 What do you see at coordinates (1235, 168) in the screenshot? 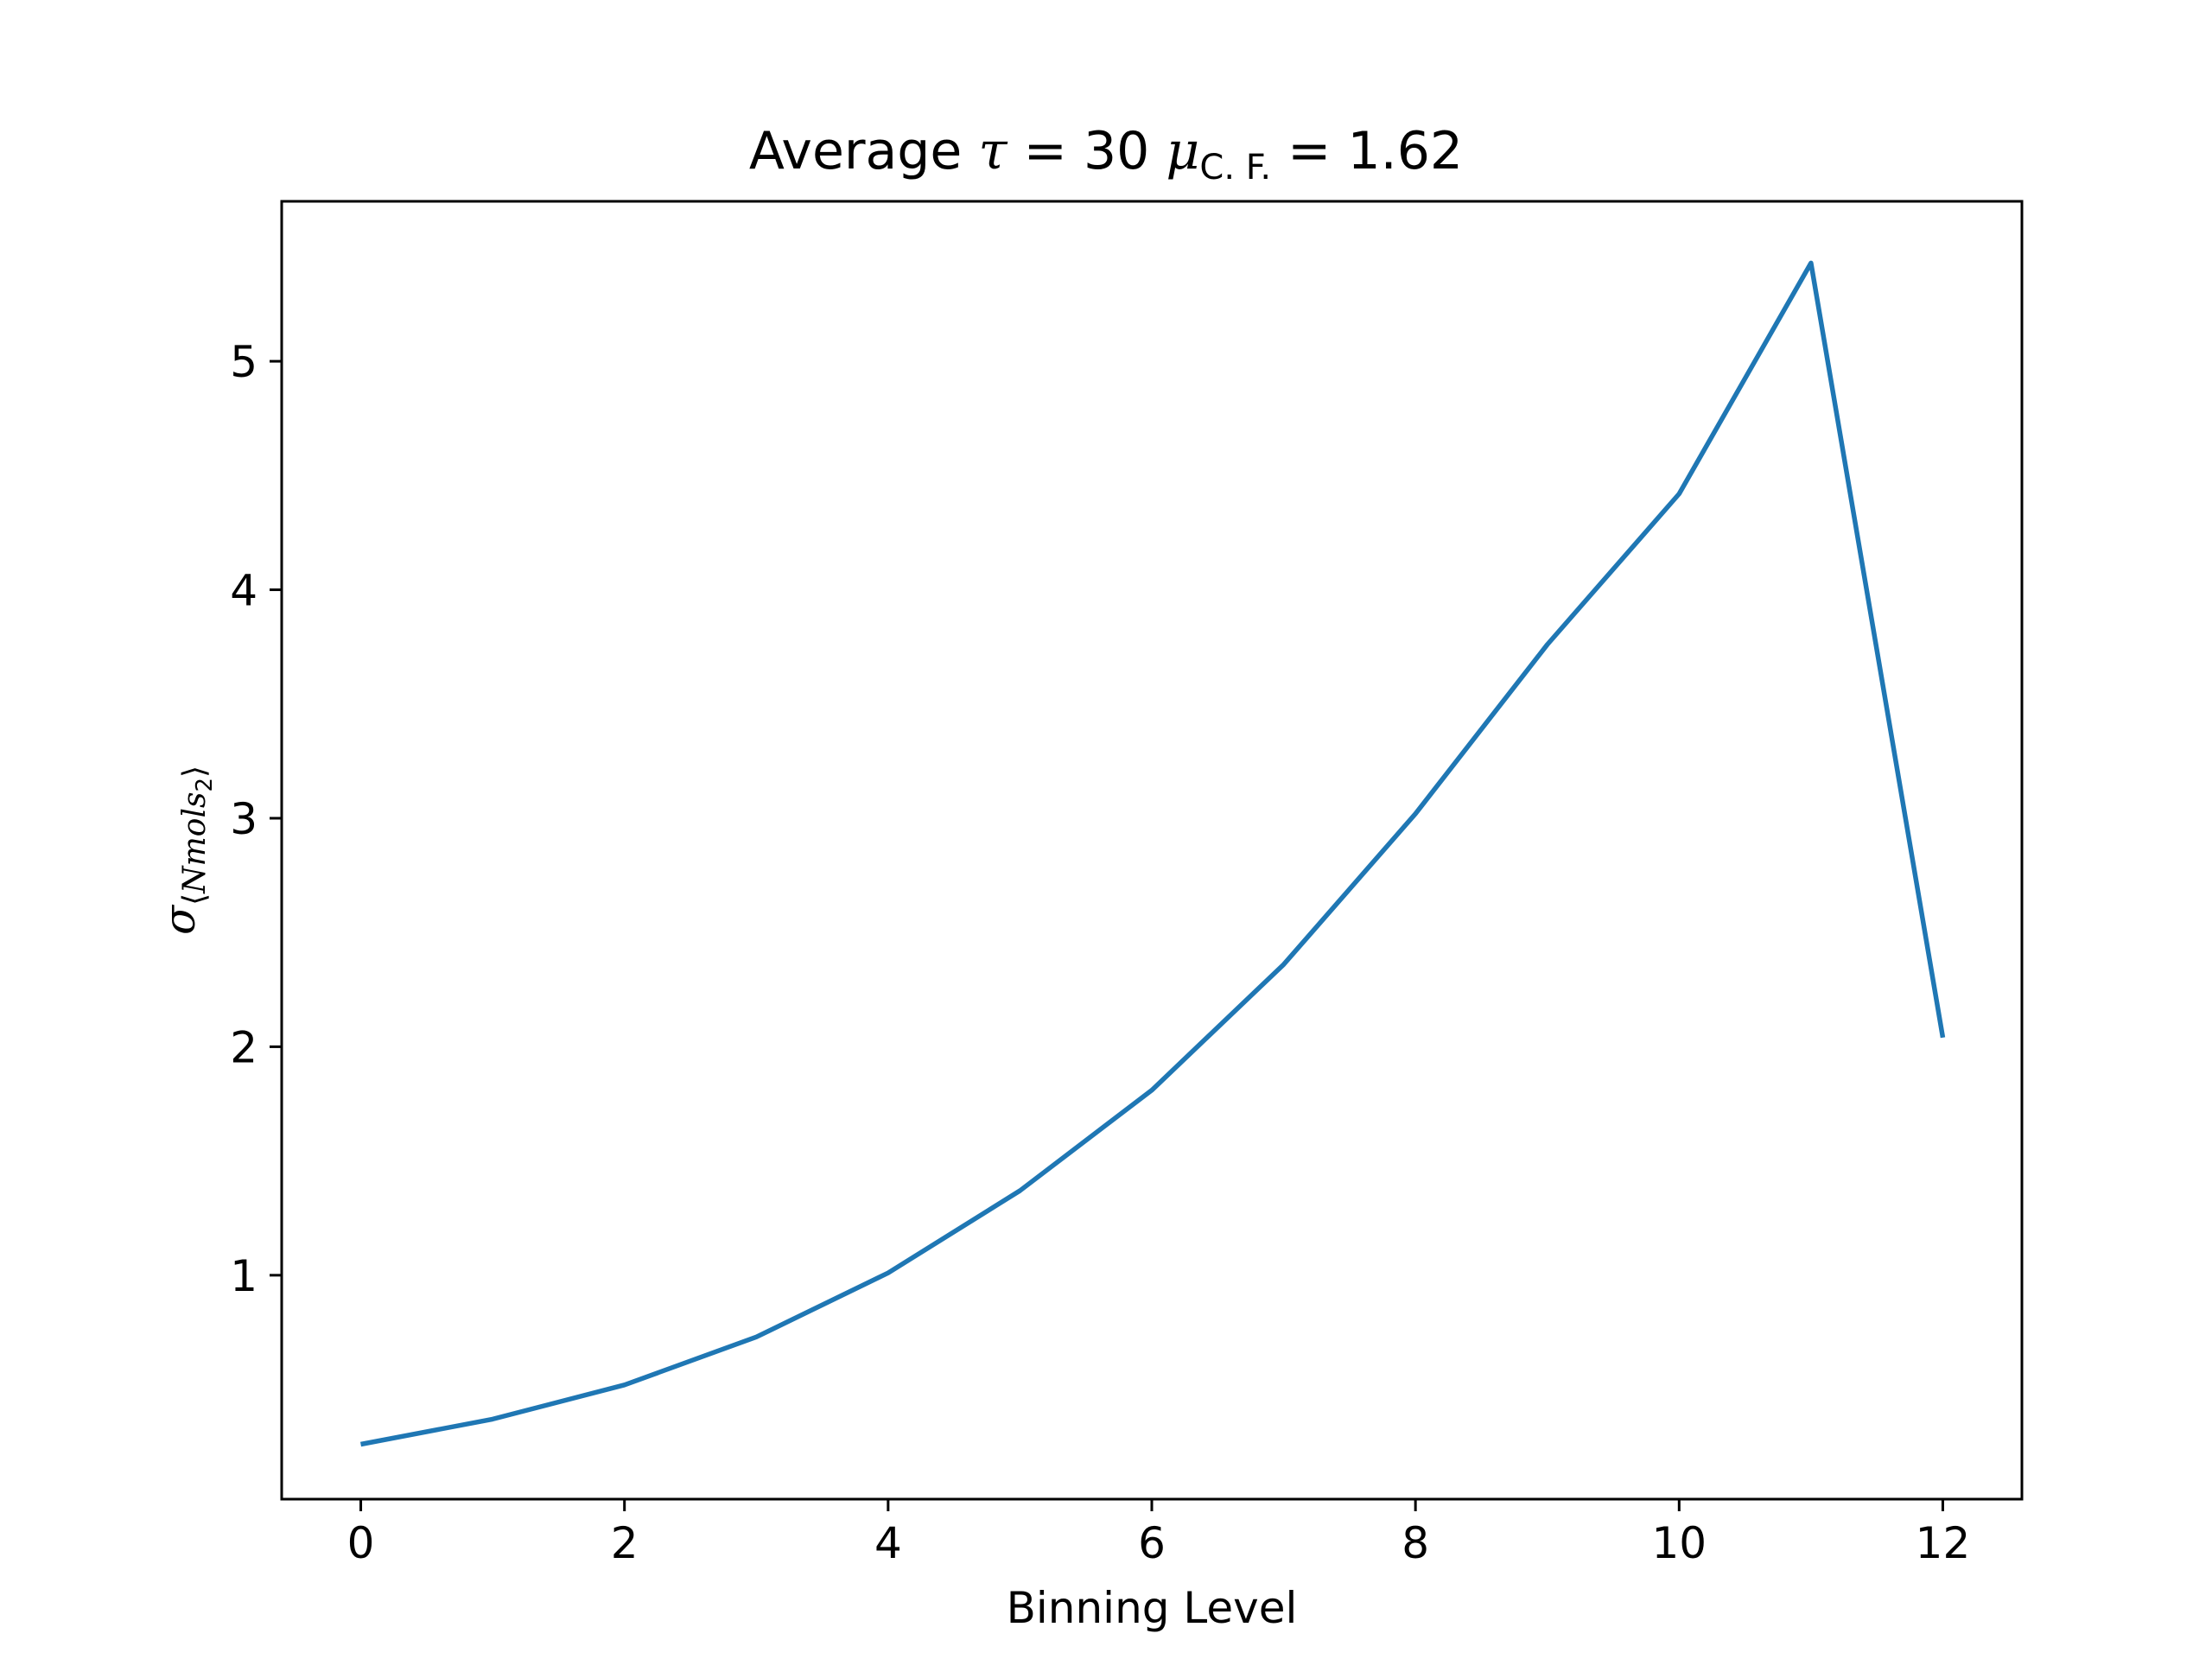
I see `title-mu-subscript: C. F.` at bounding box center [1235, 168].